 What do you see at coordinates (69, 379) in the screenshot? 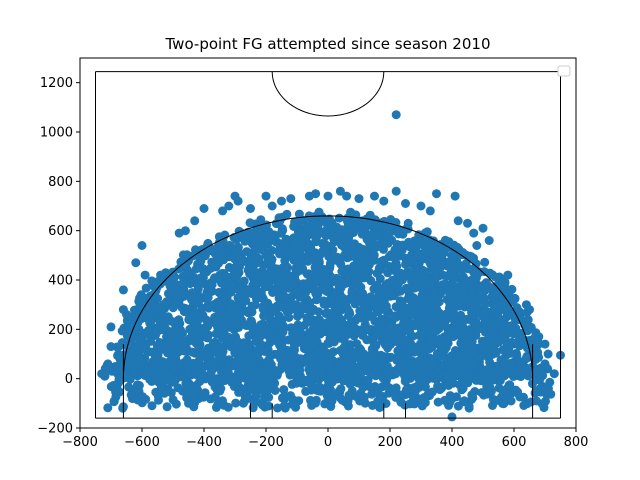
I see `y-tick-label: 0` at bounding box center [69, 379].